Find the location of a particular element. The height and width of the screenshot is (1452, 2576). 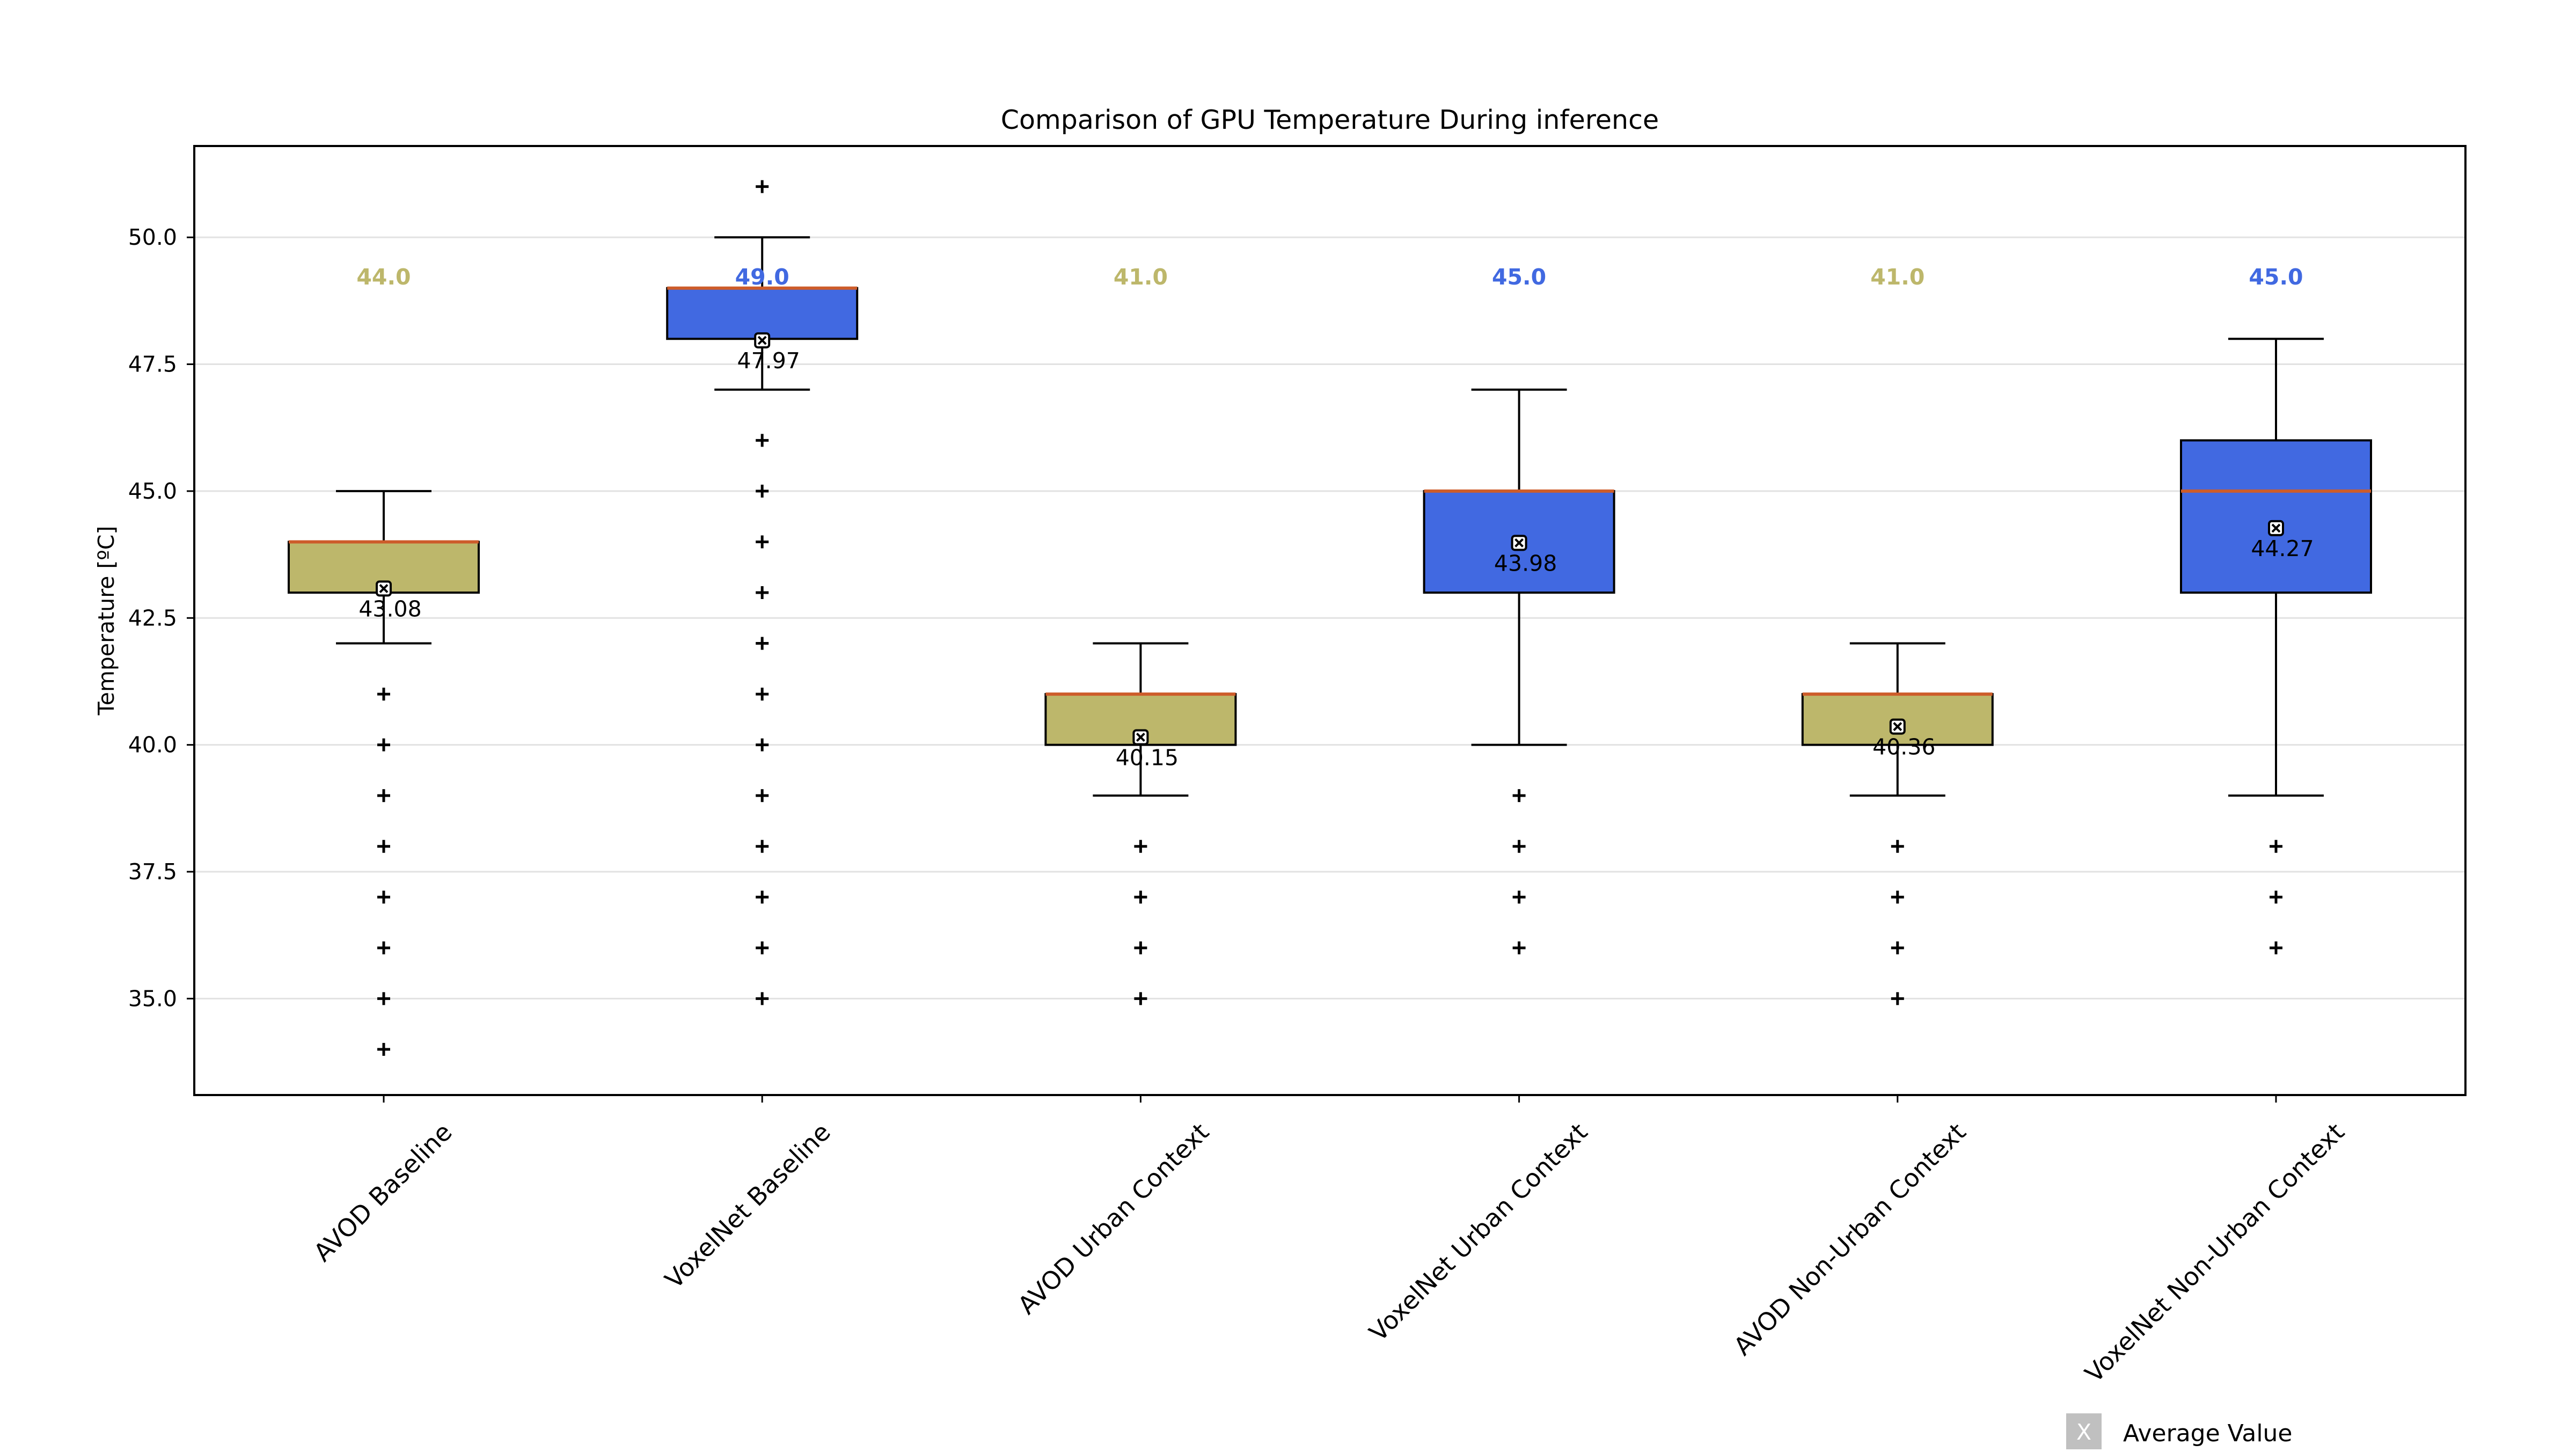

box-group: 43.98 45.0 is located at coordinates (1519, 609).